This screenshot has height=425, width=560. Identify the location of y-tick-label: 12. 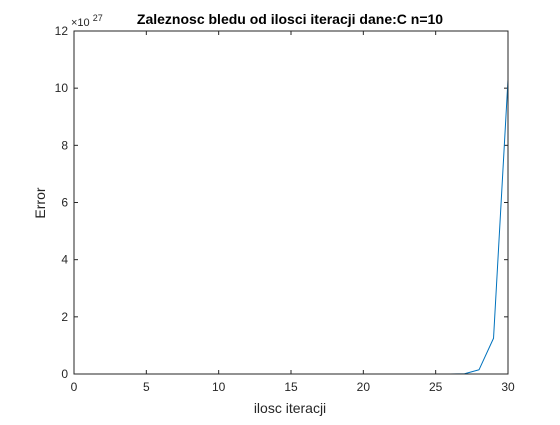
(62, 31).